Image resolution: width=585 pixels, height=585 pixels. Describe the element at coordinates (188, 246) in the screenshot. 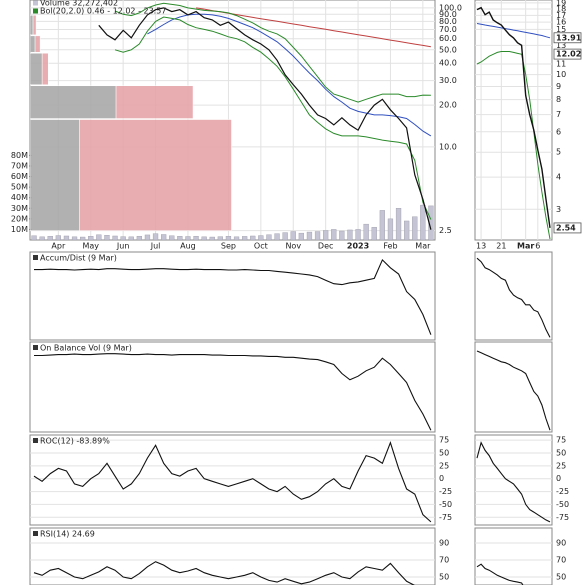

I see `x-tick-label: Aug` at that location.